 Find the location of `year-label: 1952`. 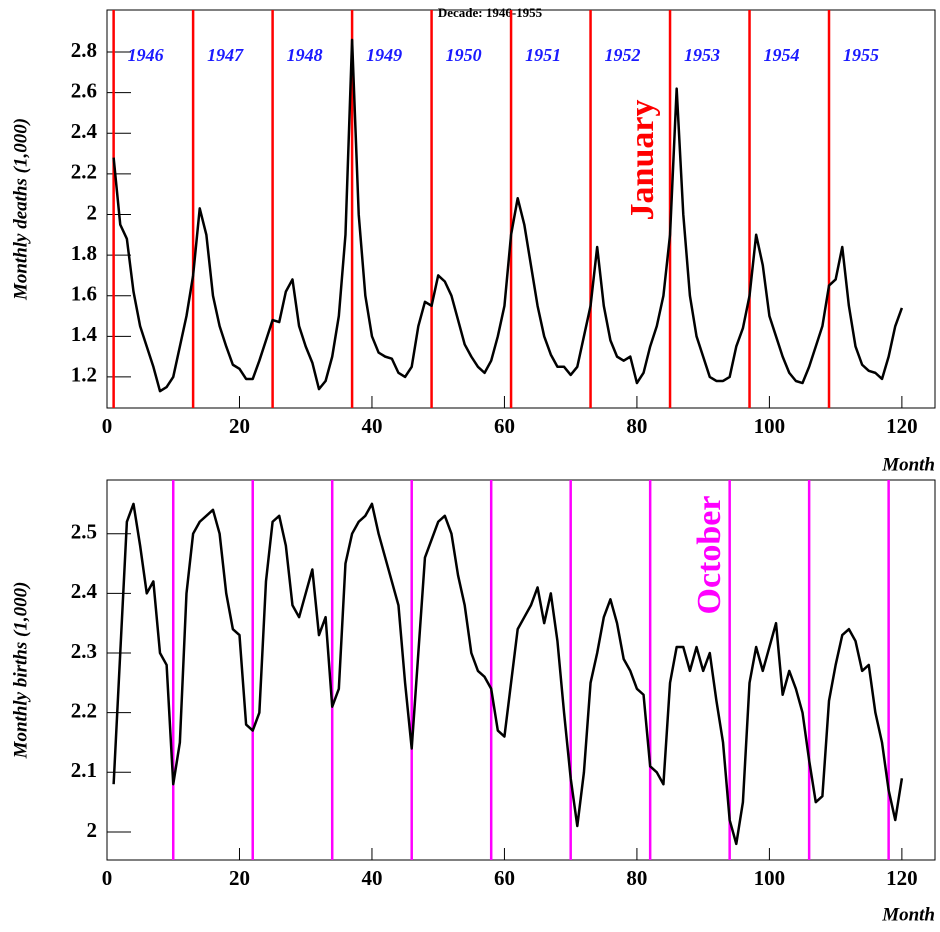

year-label: 1952 is located at coordinates (623, 55).